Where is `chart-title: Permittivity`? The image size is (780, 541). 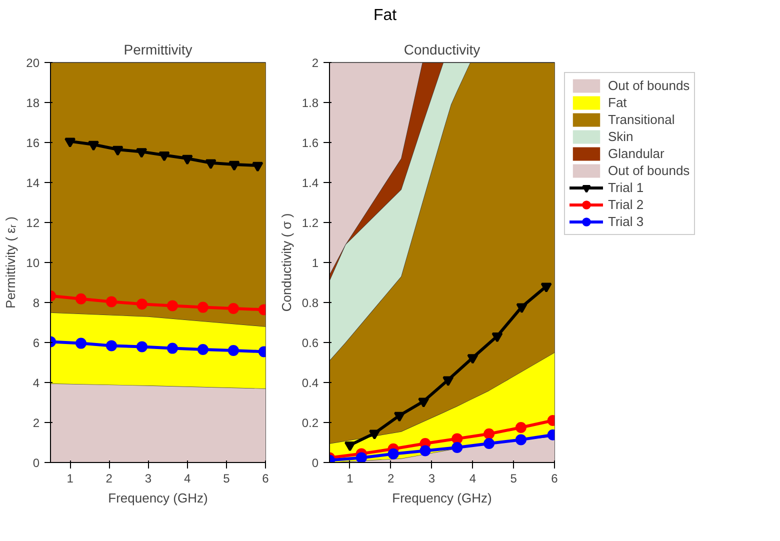
chart-title: Permittivity is located at coordinates (158, 50).